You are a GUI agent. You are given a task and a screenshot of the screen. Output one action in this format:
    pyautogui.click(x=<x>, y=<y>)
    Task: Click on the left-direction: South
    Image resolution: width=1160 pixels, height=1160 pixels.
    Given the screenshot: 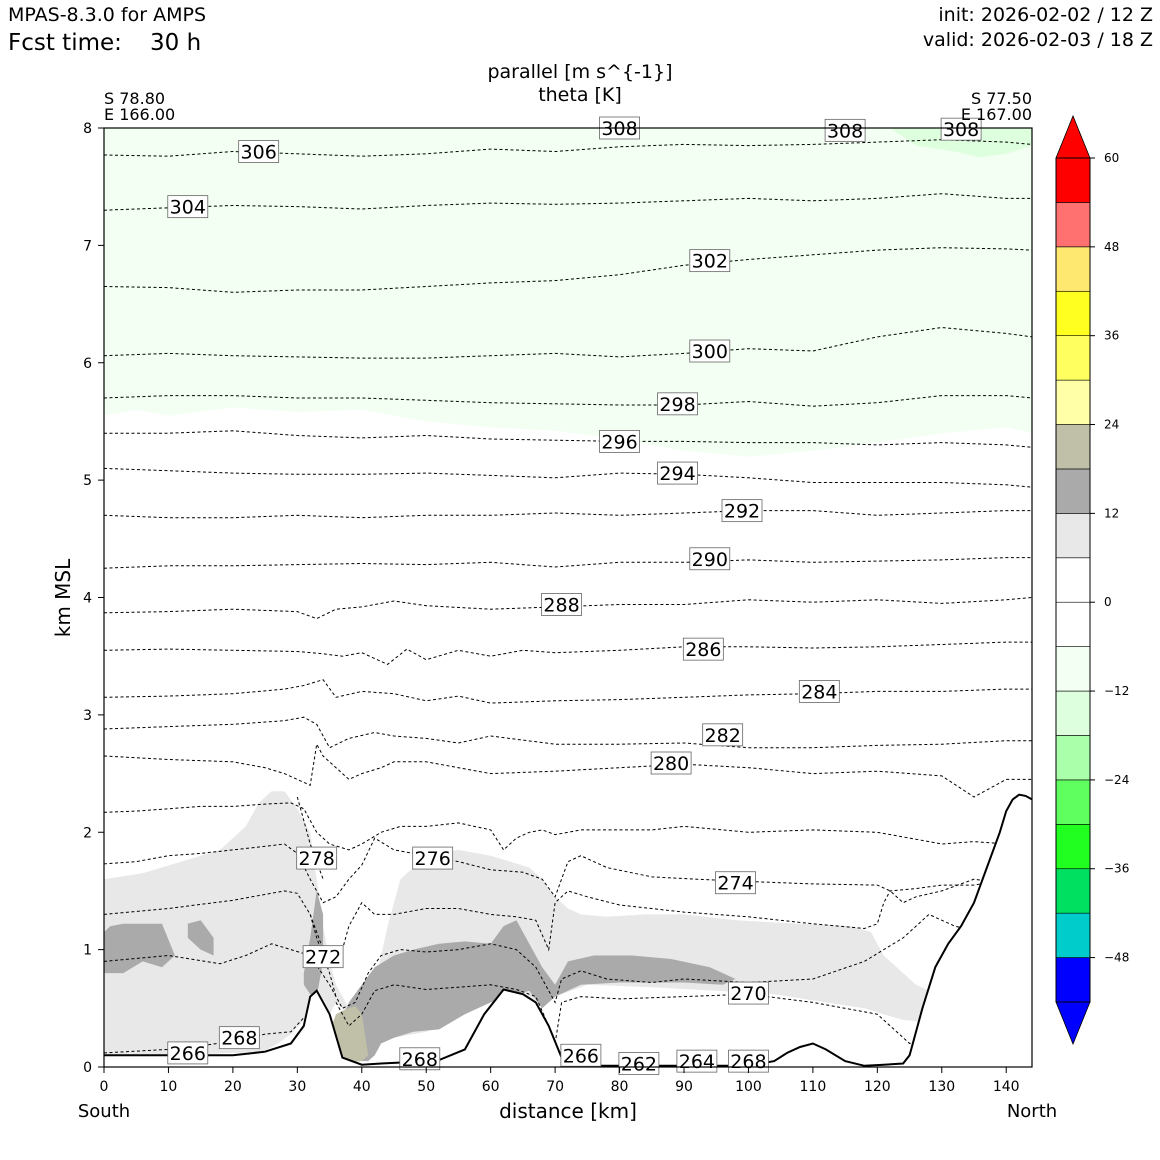 What is the action you would take?
    pyautogui.click(x=104, y=1111)
    